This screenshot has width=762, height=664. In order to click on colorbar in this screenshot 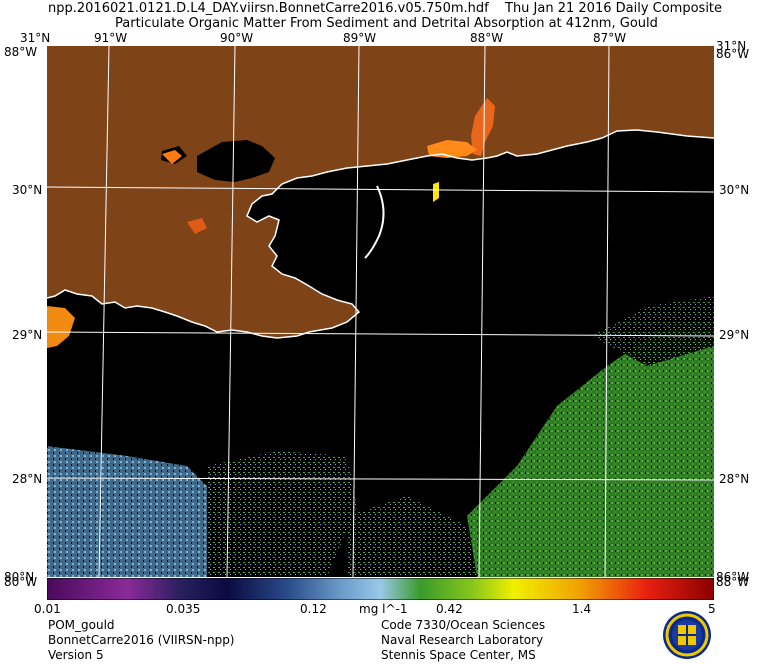, I will do `click(380, 589)`.